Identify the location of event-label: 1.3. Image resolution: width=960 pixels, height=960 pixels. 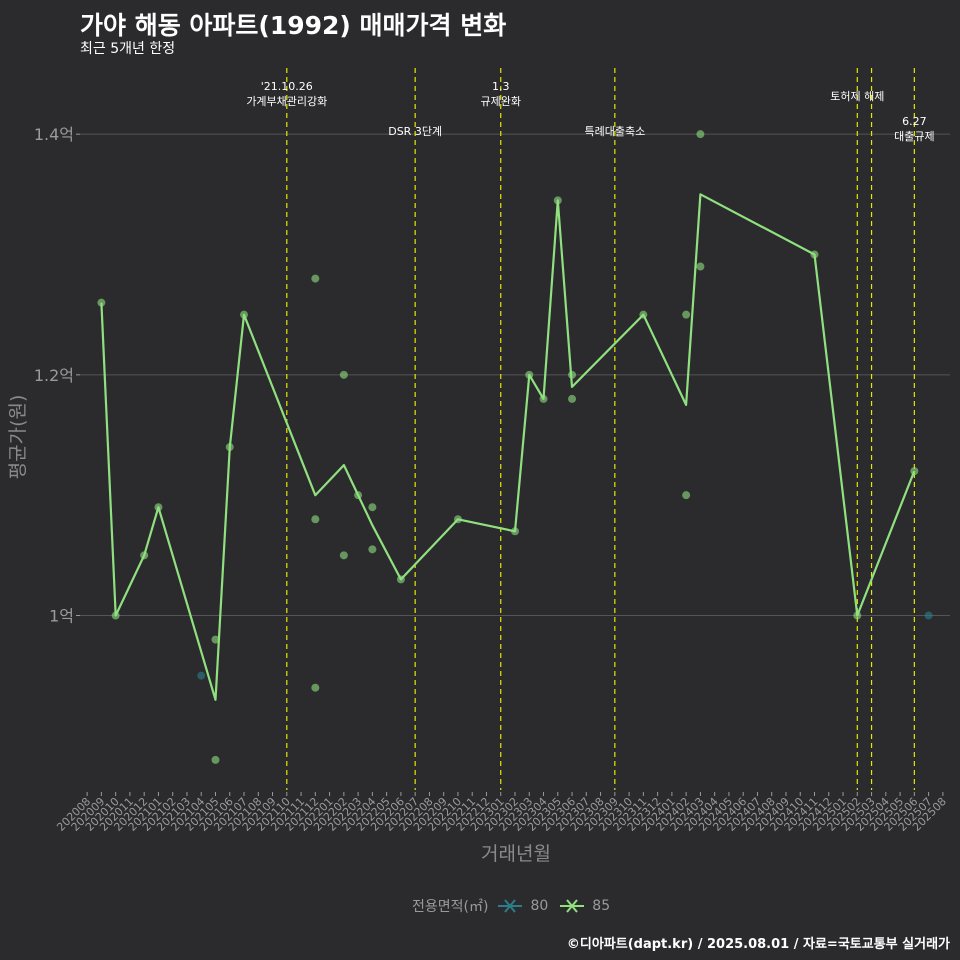
(501, 86).